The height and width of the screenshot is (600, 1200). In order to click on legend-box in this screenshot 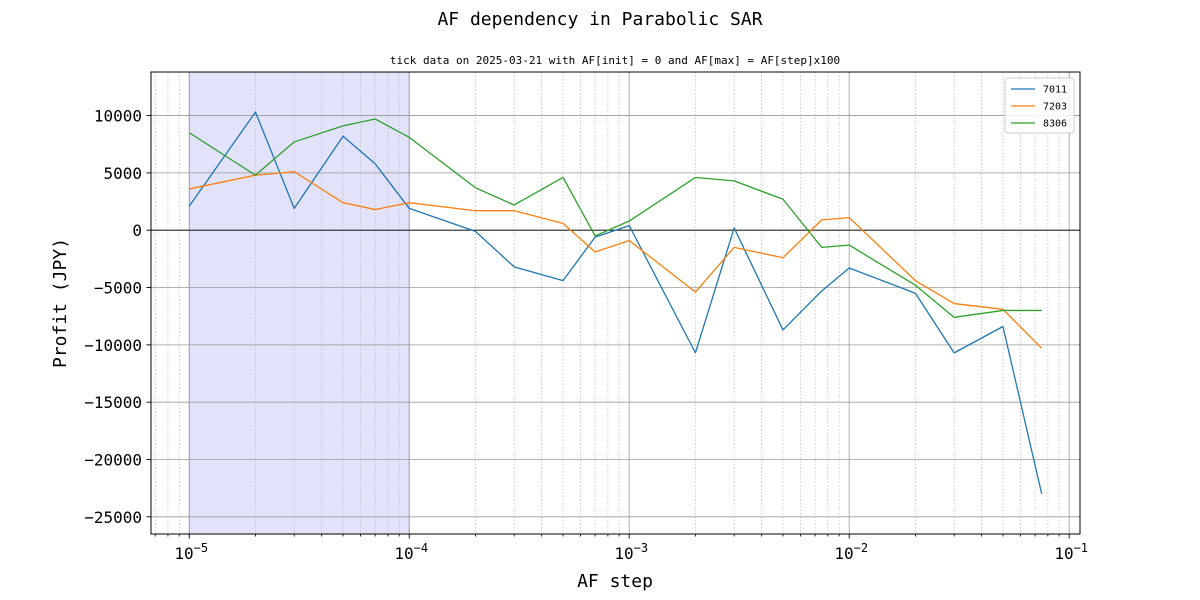, I will do `click(1039, 105)`.